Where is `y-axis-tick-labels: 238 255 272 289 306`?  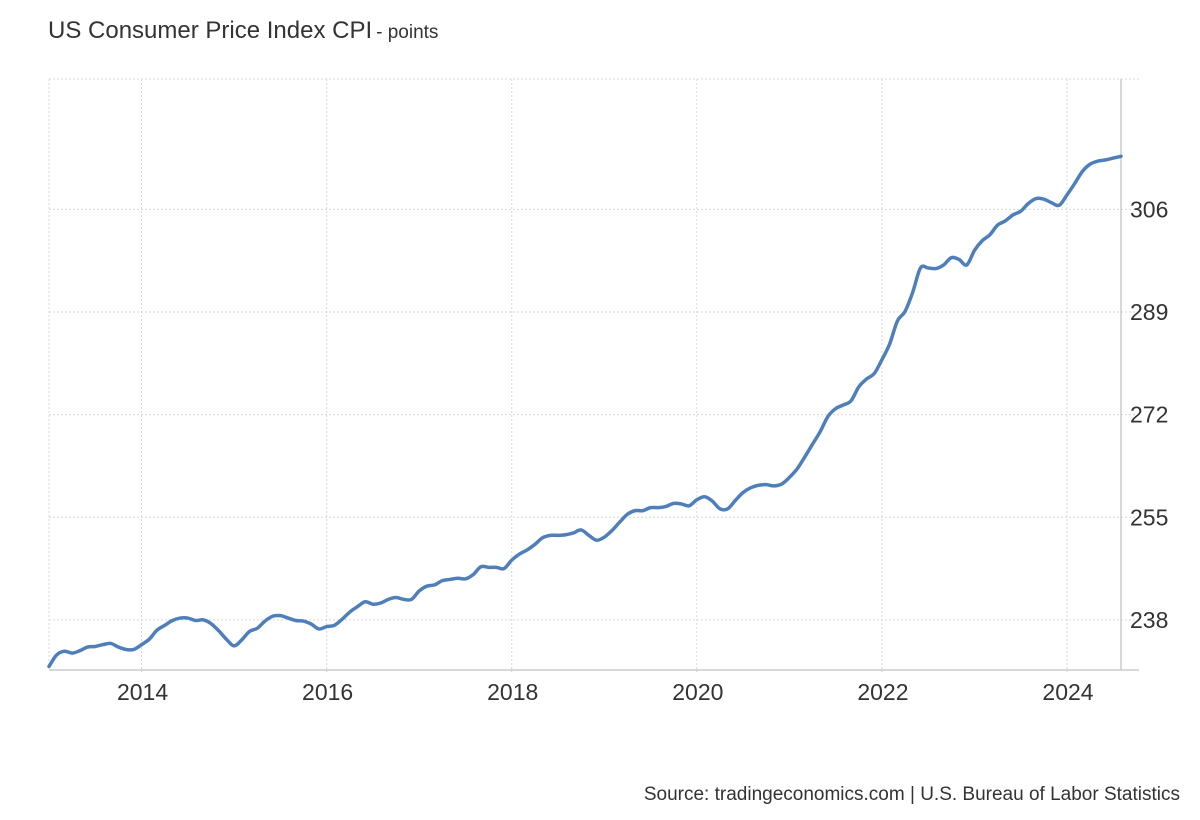
y-axis-tick-labels: 238 255 272 289 306 is located at coordinates (1149, 414).